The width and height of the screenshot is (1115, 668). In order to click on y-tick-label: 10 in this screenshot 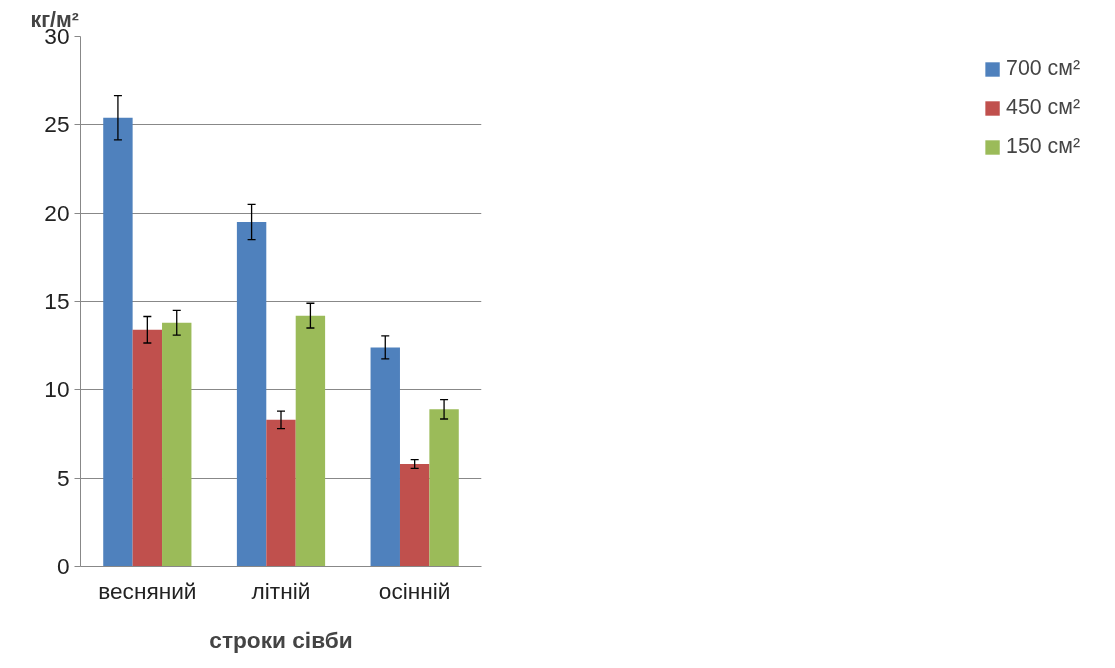, I will do `click(57, 389)`.